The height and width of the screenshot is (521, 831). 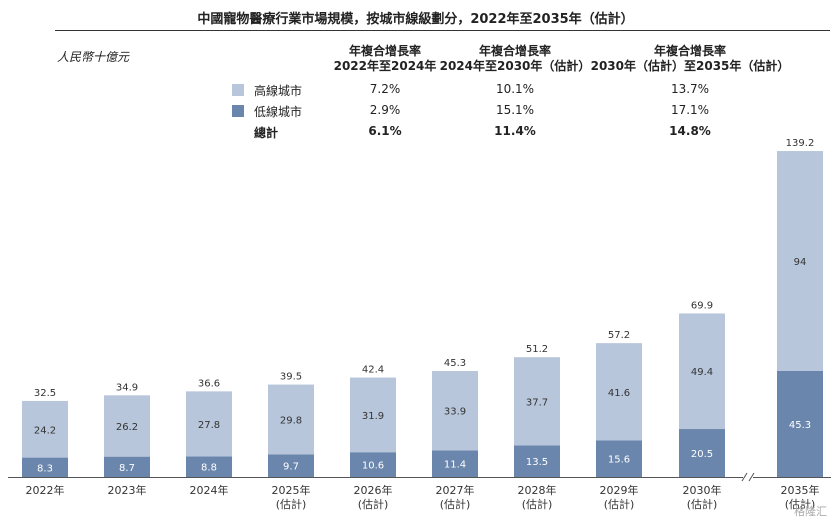 I want to click on x-tick-label-0: 2022年, so click(x=45, y=490).